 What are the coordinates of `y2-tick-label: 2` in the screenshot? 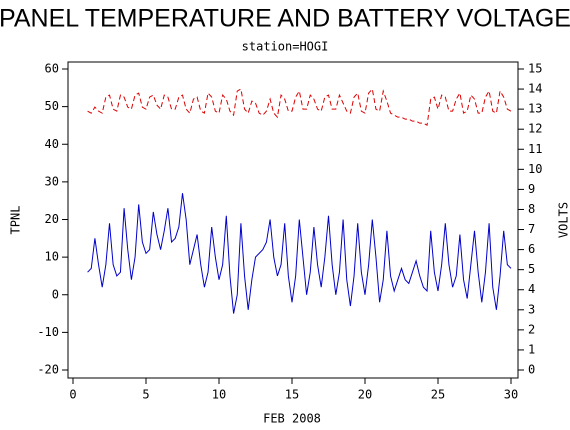 It's located at (531, 329).